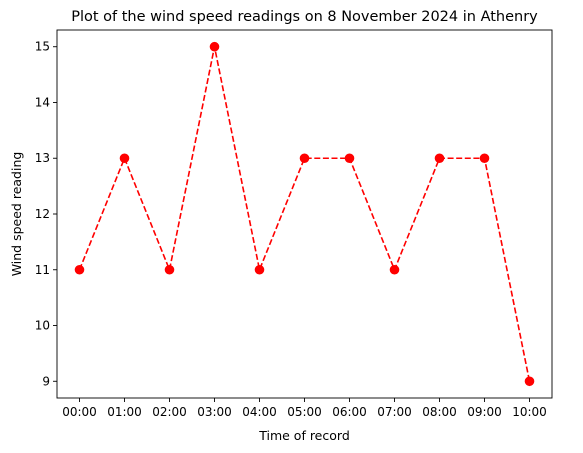 The width and height of the screenshot is (583, 453). Describe the element at coordinates (169, 412) in the screenshot. I see `x-tick-label: 02:00` at that location.